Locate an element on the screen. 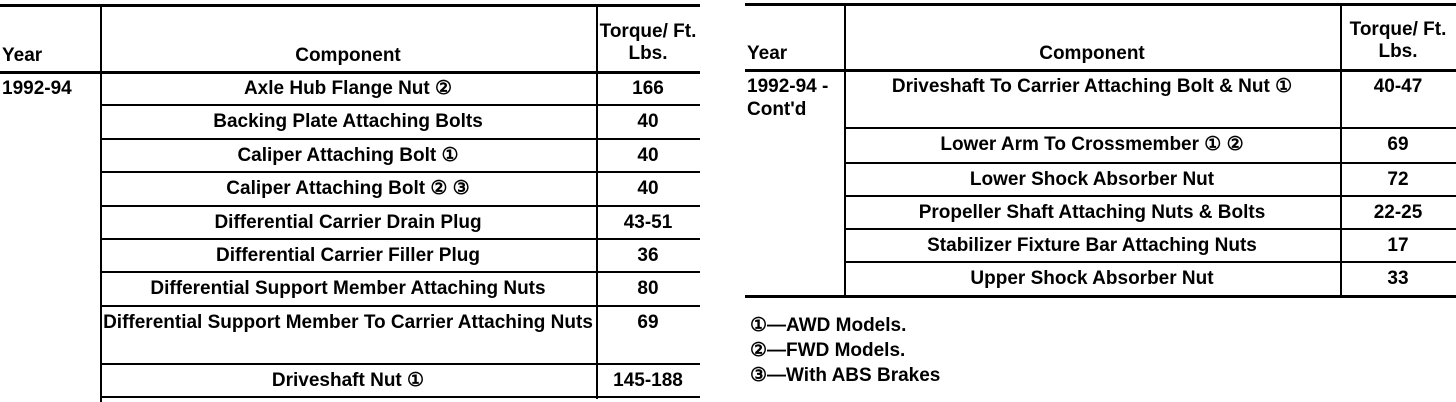 The height and width of the screenshot is (402, 1456). footnote: ③—With ABS Brakes is located at coordinates (845, 375).